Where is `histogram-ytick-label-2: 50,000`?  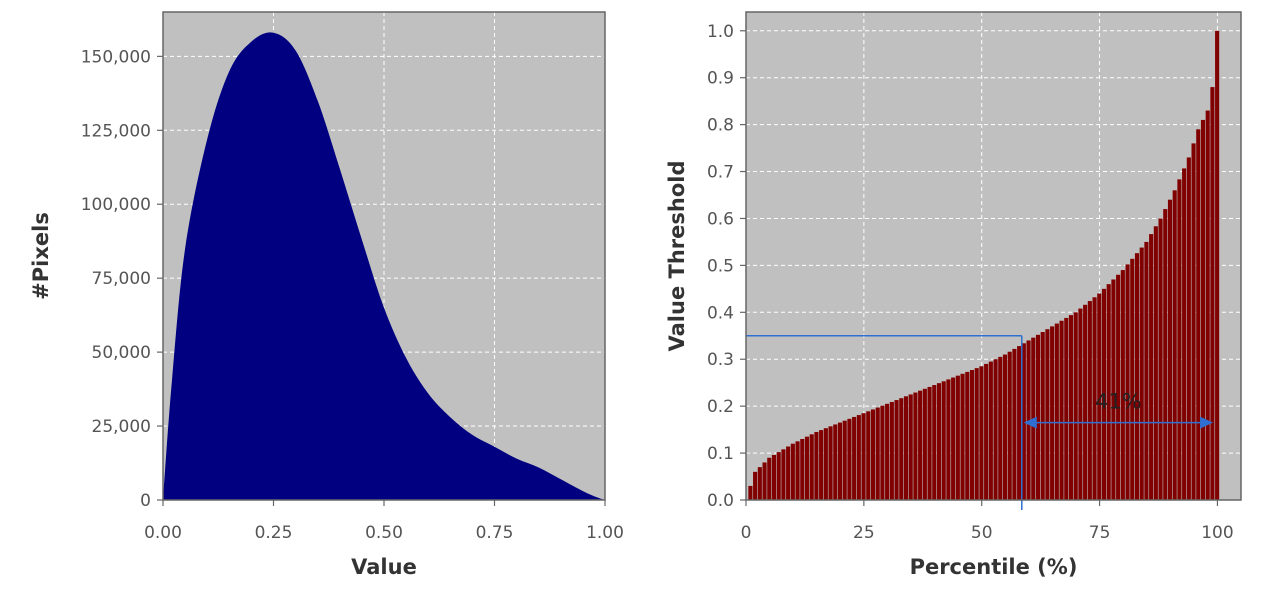 histogram-ytick-label-2: 50,000 is located at coordinates (121, 353).